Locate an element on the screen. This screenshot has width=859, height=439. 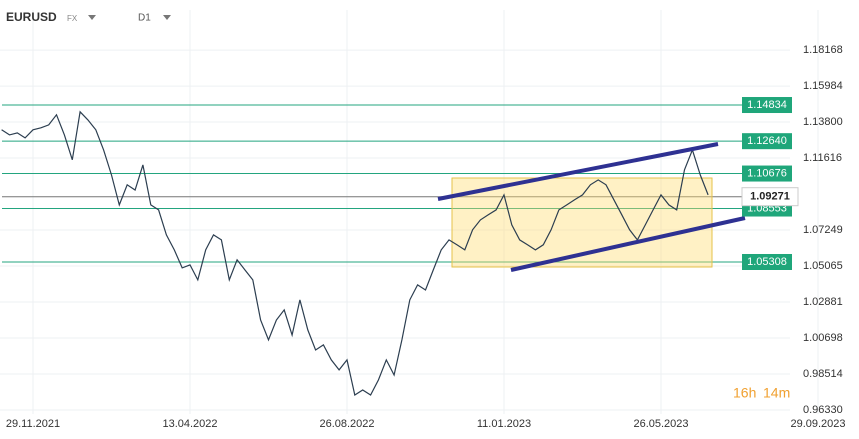
last-price-tag is located at coordinates (770, 197).